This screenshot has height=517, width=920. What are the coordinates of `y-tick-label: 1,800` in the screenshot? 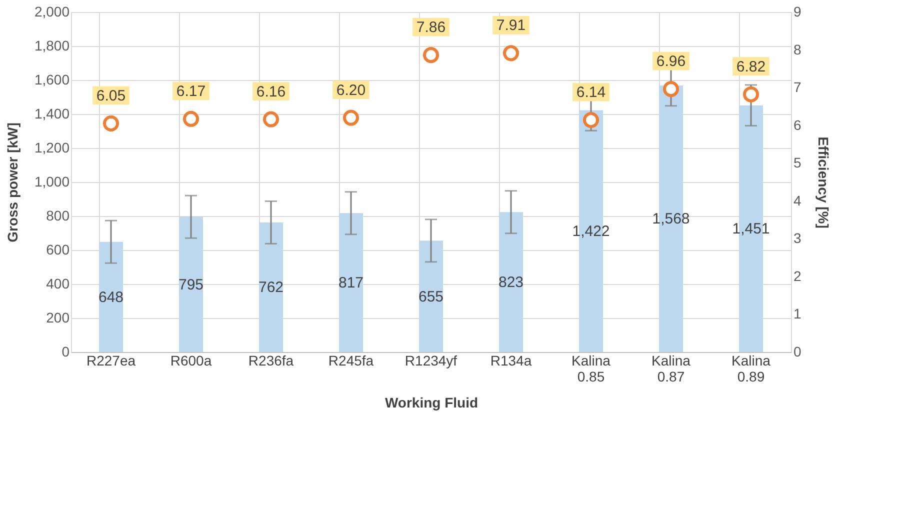 It's located at (52, 46).